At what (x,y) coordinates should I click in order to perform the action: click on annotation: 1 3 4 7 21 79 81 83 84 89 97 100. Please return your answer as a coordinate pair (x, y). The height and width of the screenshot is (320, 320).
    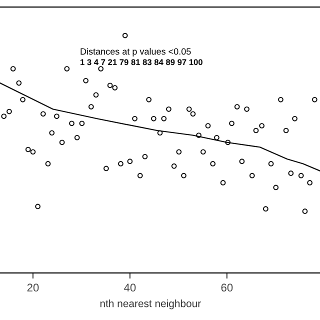
    Looking at the image, I should click on (141, 62).